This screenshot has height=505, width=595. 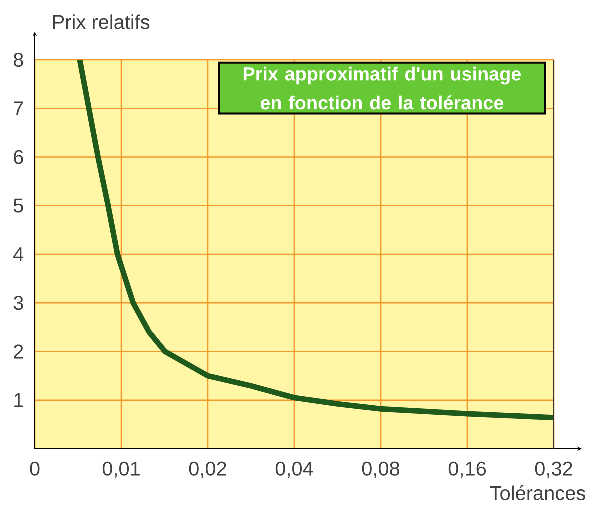 I want to click on x-axis-title: Tolérances, so click(x=538, y=493).